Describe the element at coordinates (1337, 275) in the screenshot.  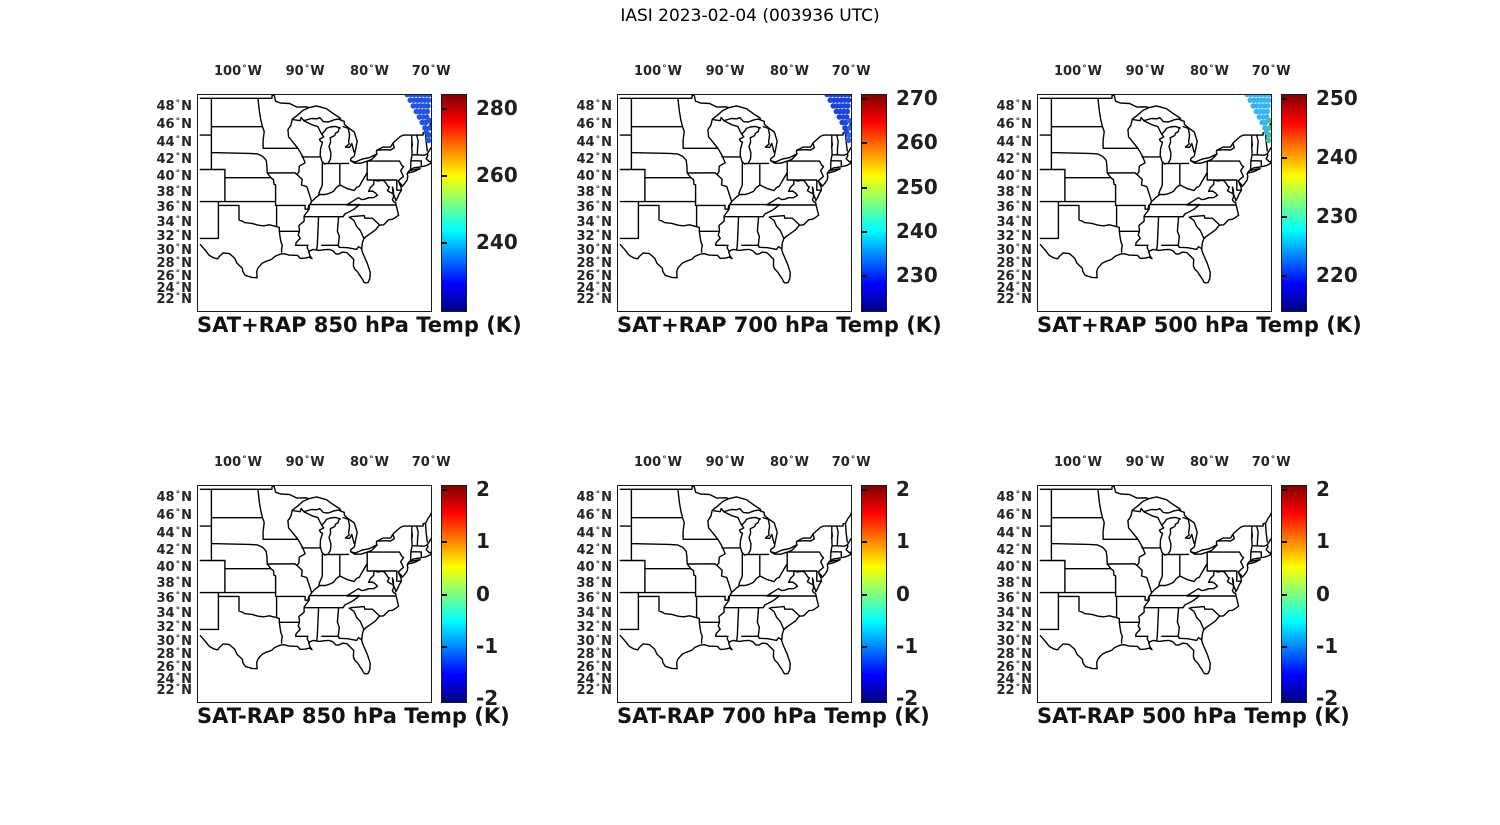
I see `colorbar-tick-label: 220` at that location.